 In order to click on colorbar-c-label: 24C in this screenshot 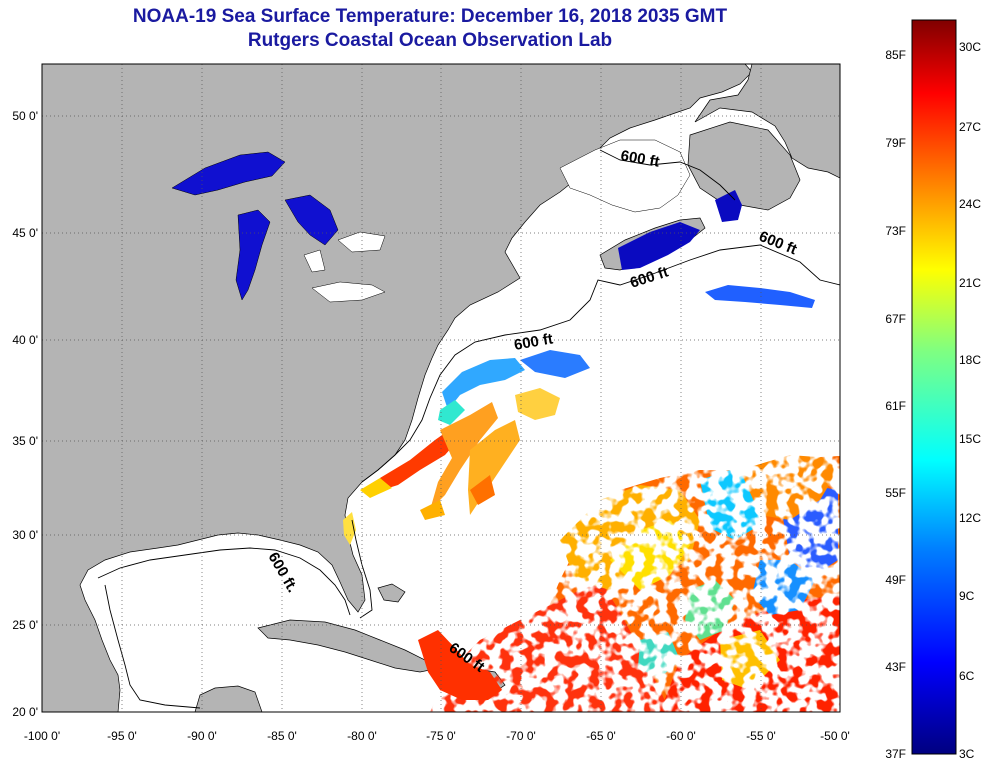, I will do `click(970, 204)`.